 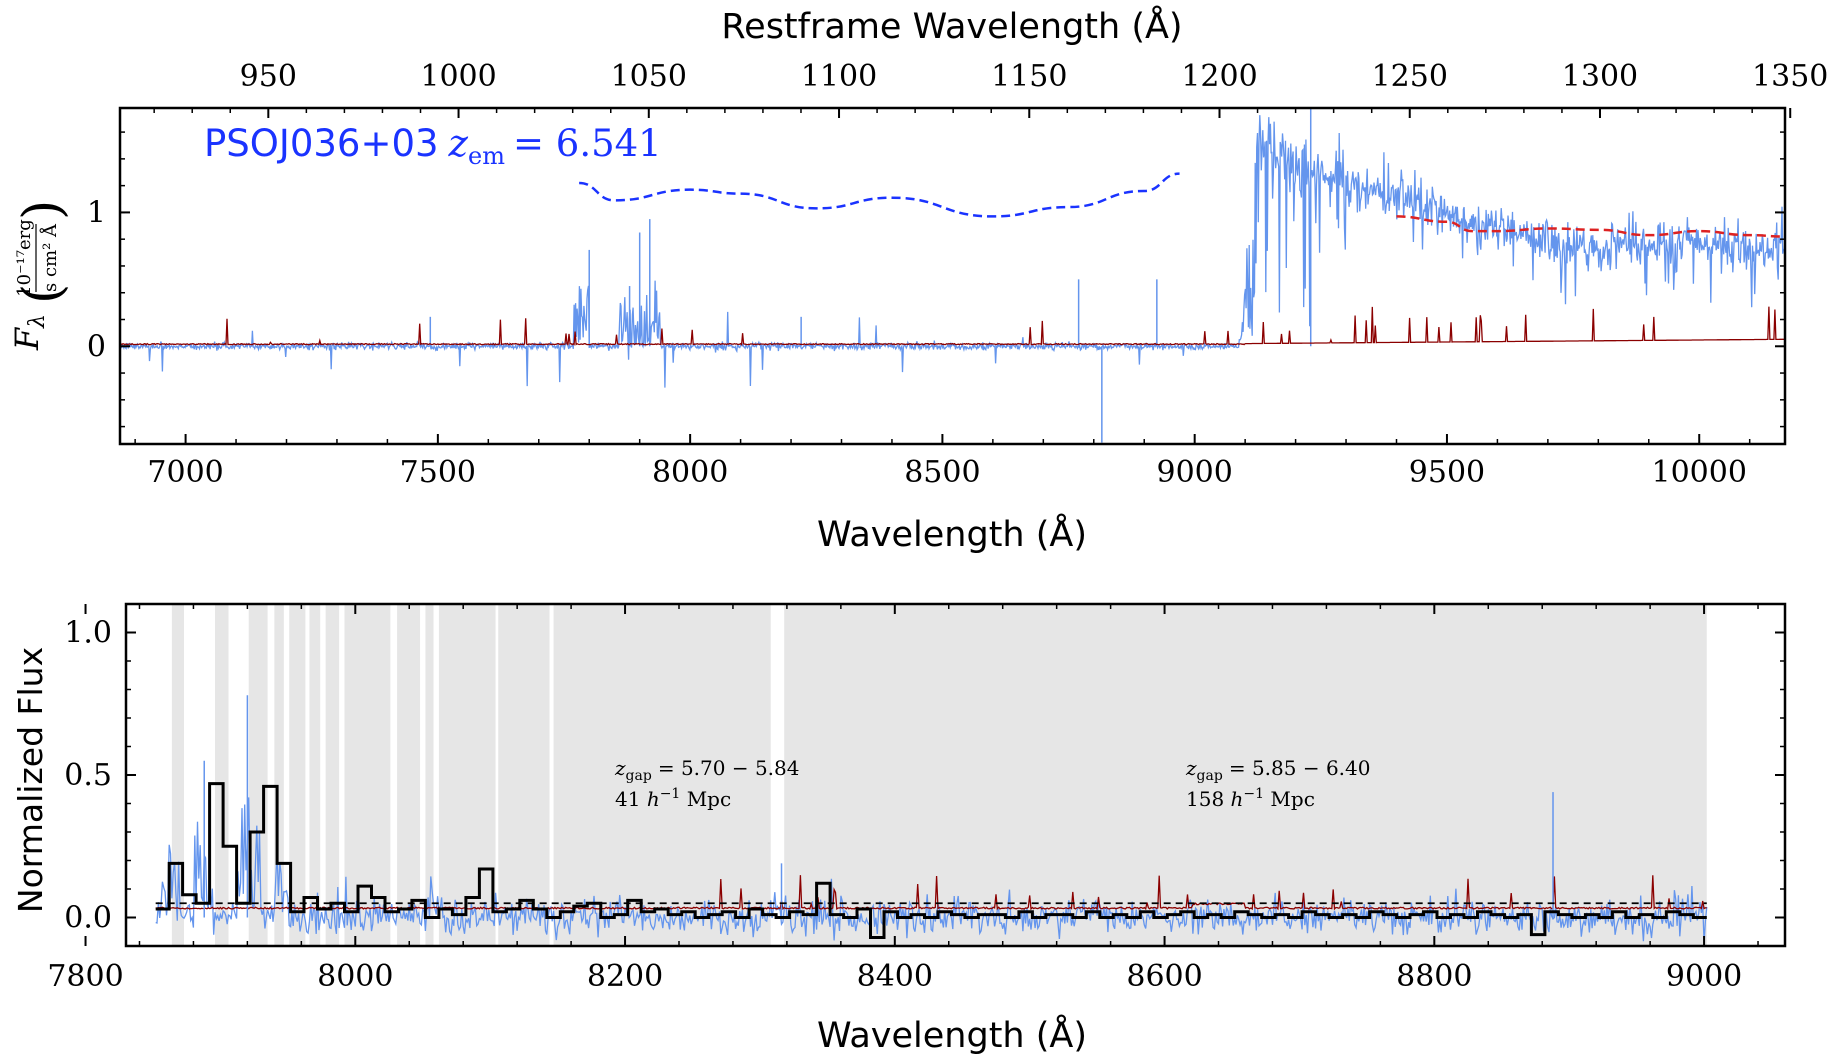 I want to click on svg-text: 158 h−1 Mpc, so click(x=1250, y=798).